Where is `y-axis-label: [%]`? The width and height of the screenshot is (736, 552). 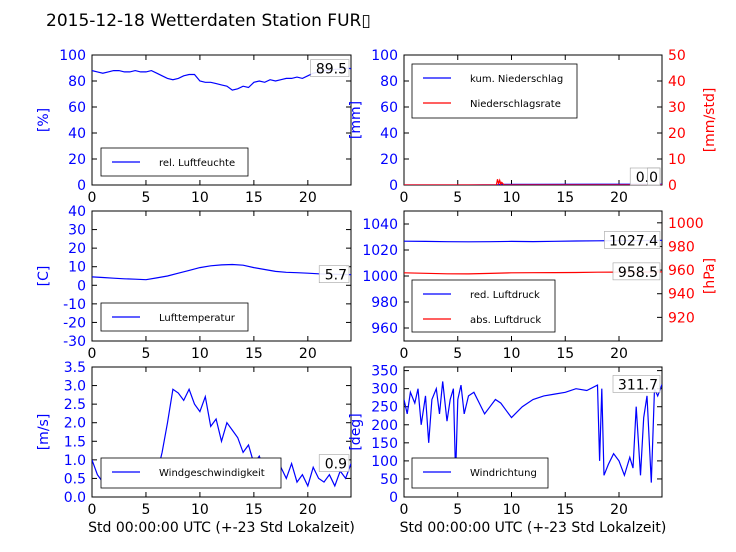 y-axis-label: [%] is located at coordinates (44, 120).